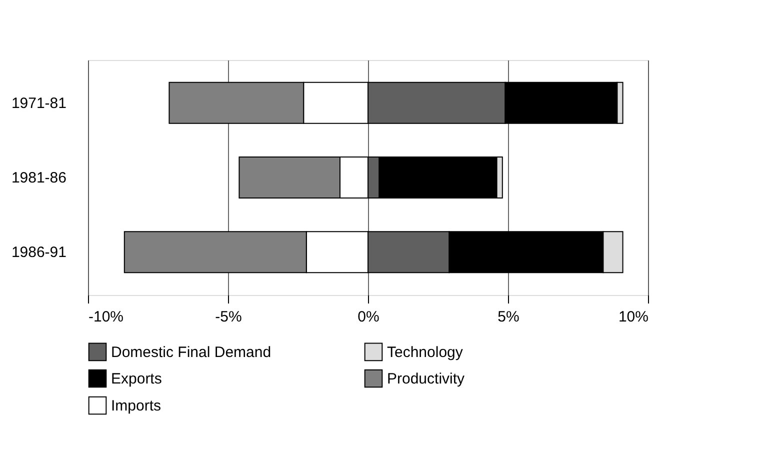 The height and width of the screenshot is (474, 766). I want to click on x-tick-label: 5%, so click(509, 317).